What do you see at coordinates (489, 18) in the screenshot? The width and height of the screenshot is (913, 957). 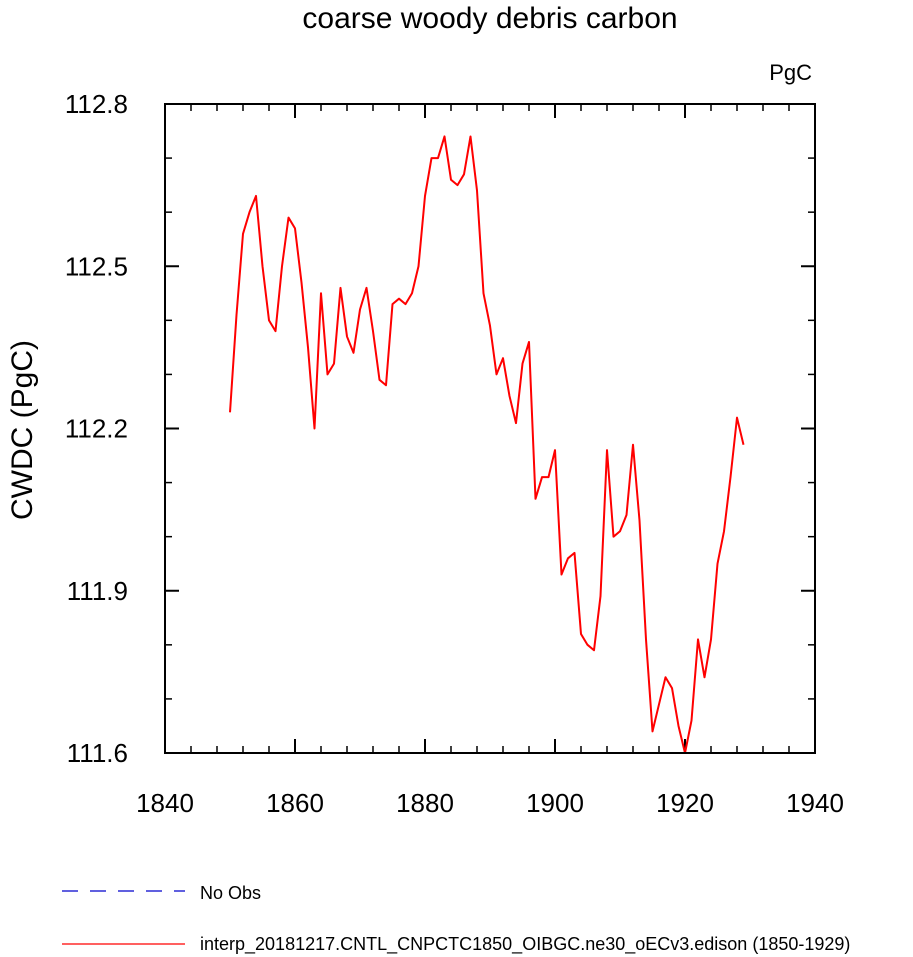 I see `chart-title: coarse woody debris carbon` at bounding box center [489, 18].